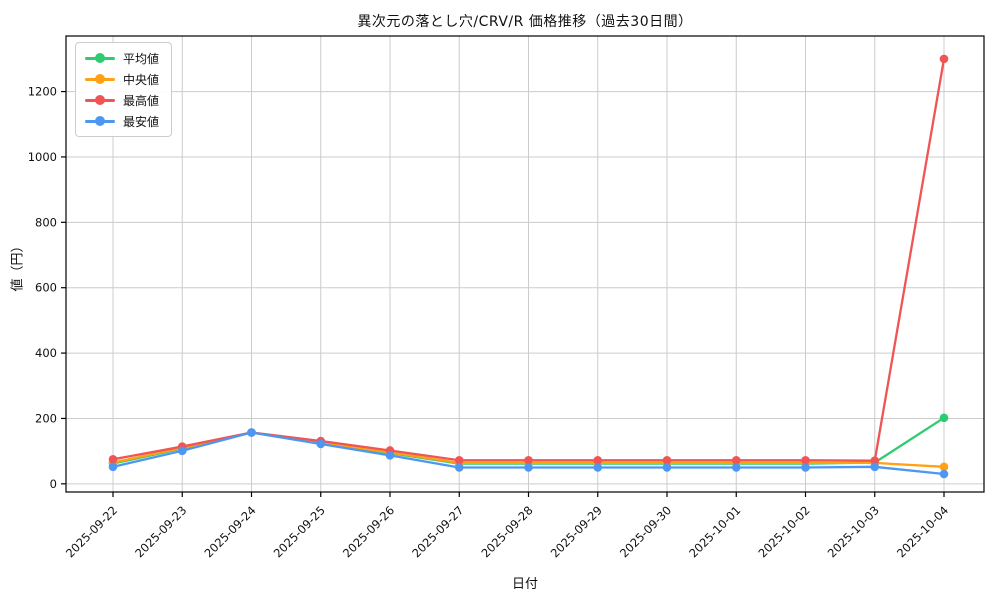 This screenshot has width=1000, height=600. What do you see at coordinates (46, 353) in the screenshot?
I see `y-tick-label: 400` at bounding box center [46, 353].